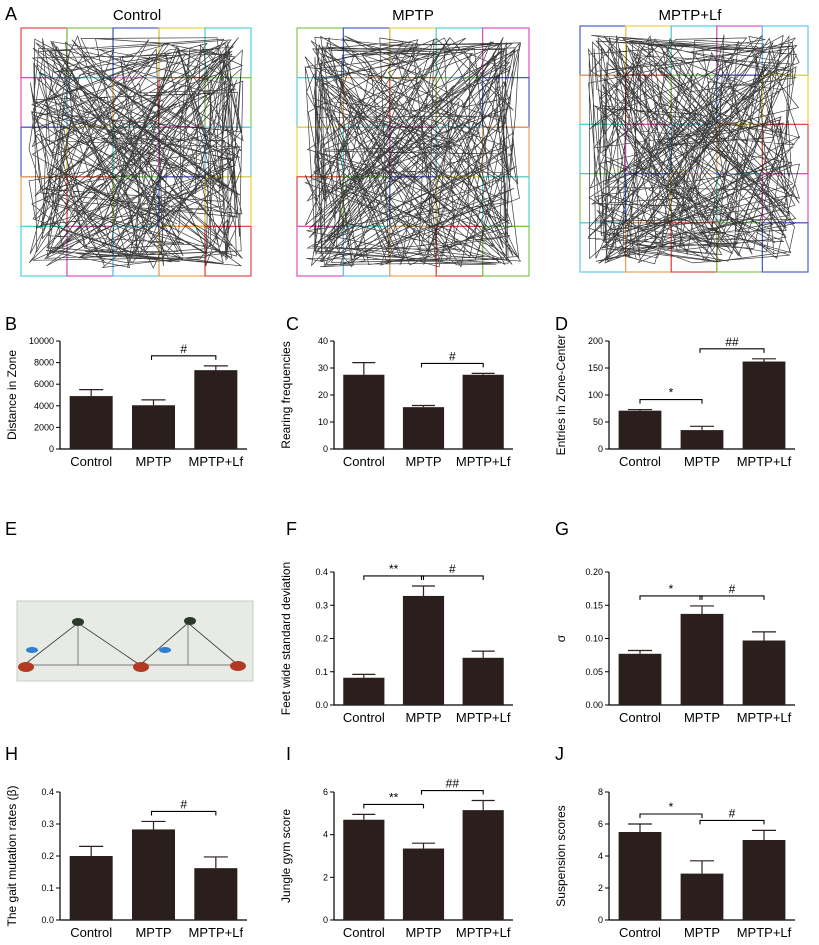 The image size is (819, 945). What do you see at coordinates (12, 856) in the screenshot?
I see `y-axis-label: The gait mutation rates (β)` at bounding box center [12, 856].